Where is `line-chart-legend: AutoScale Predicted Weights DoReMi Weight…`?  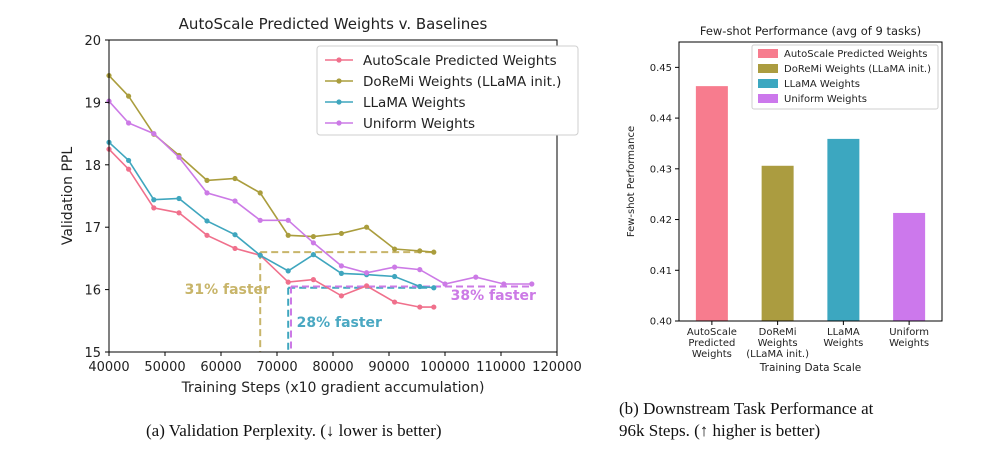 line-chart-legend: AutoScale Predicted Weights DoReMi Weight… is located at coordinates (447, 90).